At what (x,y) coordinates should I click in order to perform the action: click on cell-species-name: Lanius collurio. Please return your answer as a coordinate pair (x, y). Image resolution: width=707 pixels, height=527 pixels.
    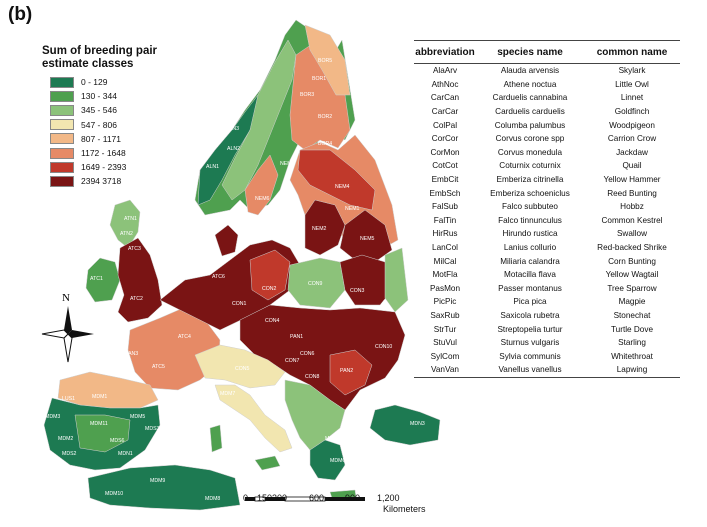
    Looking at the image, I should click on (530, 248).